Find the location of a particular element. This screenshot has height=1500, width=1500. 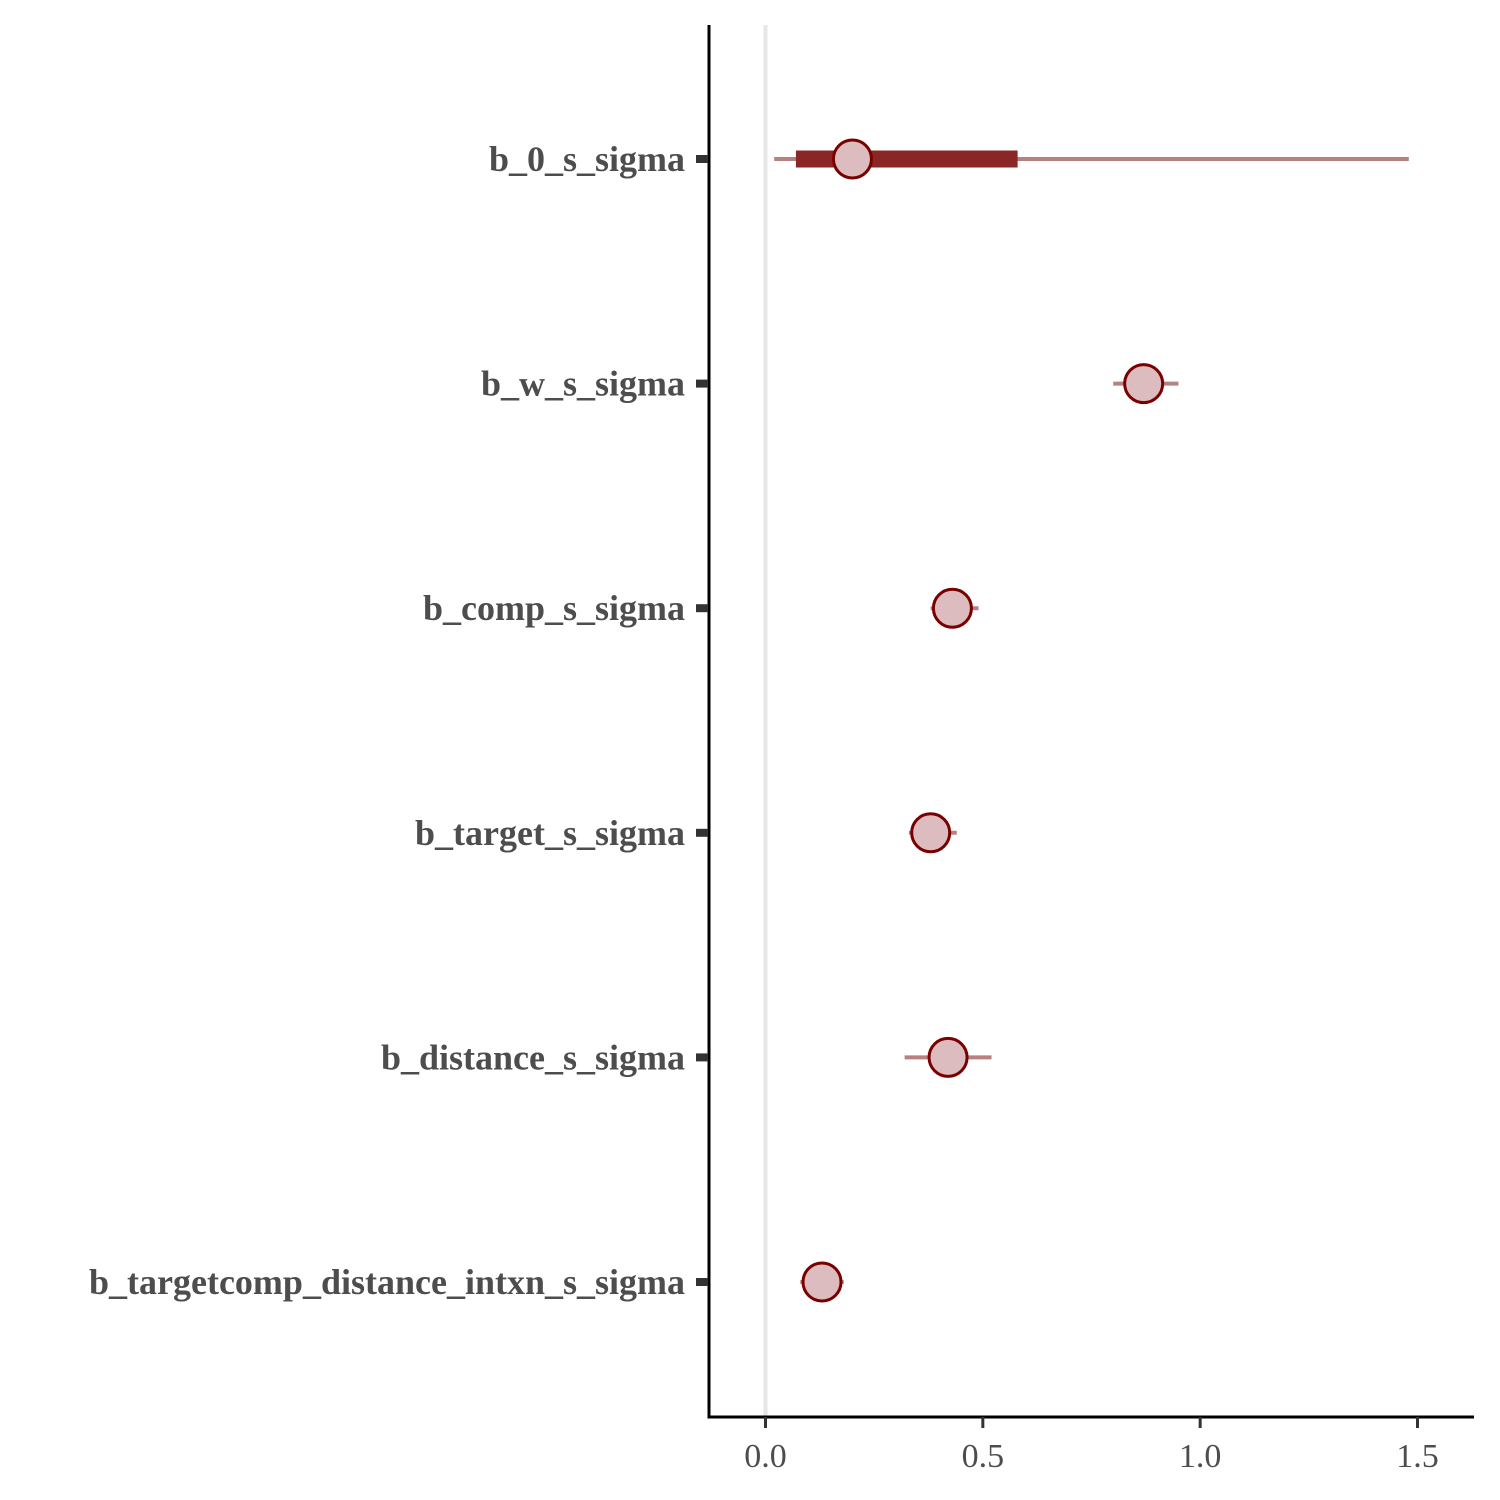

parameter-label: b_comp_s_sigma is located at coordinates (554, 608).